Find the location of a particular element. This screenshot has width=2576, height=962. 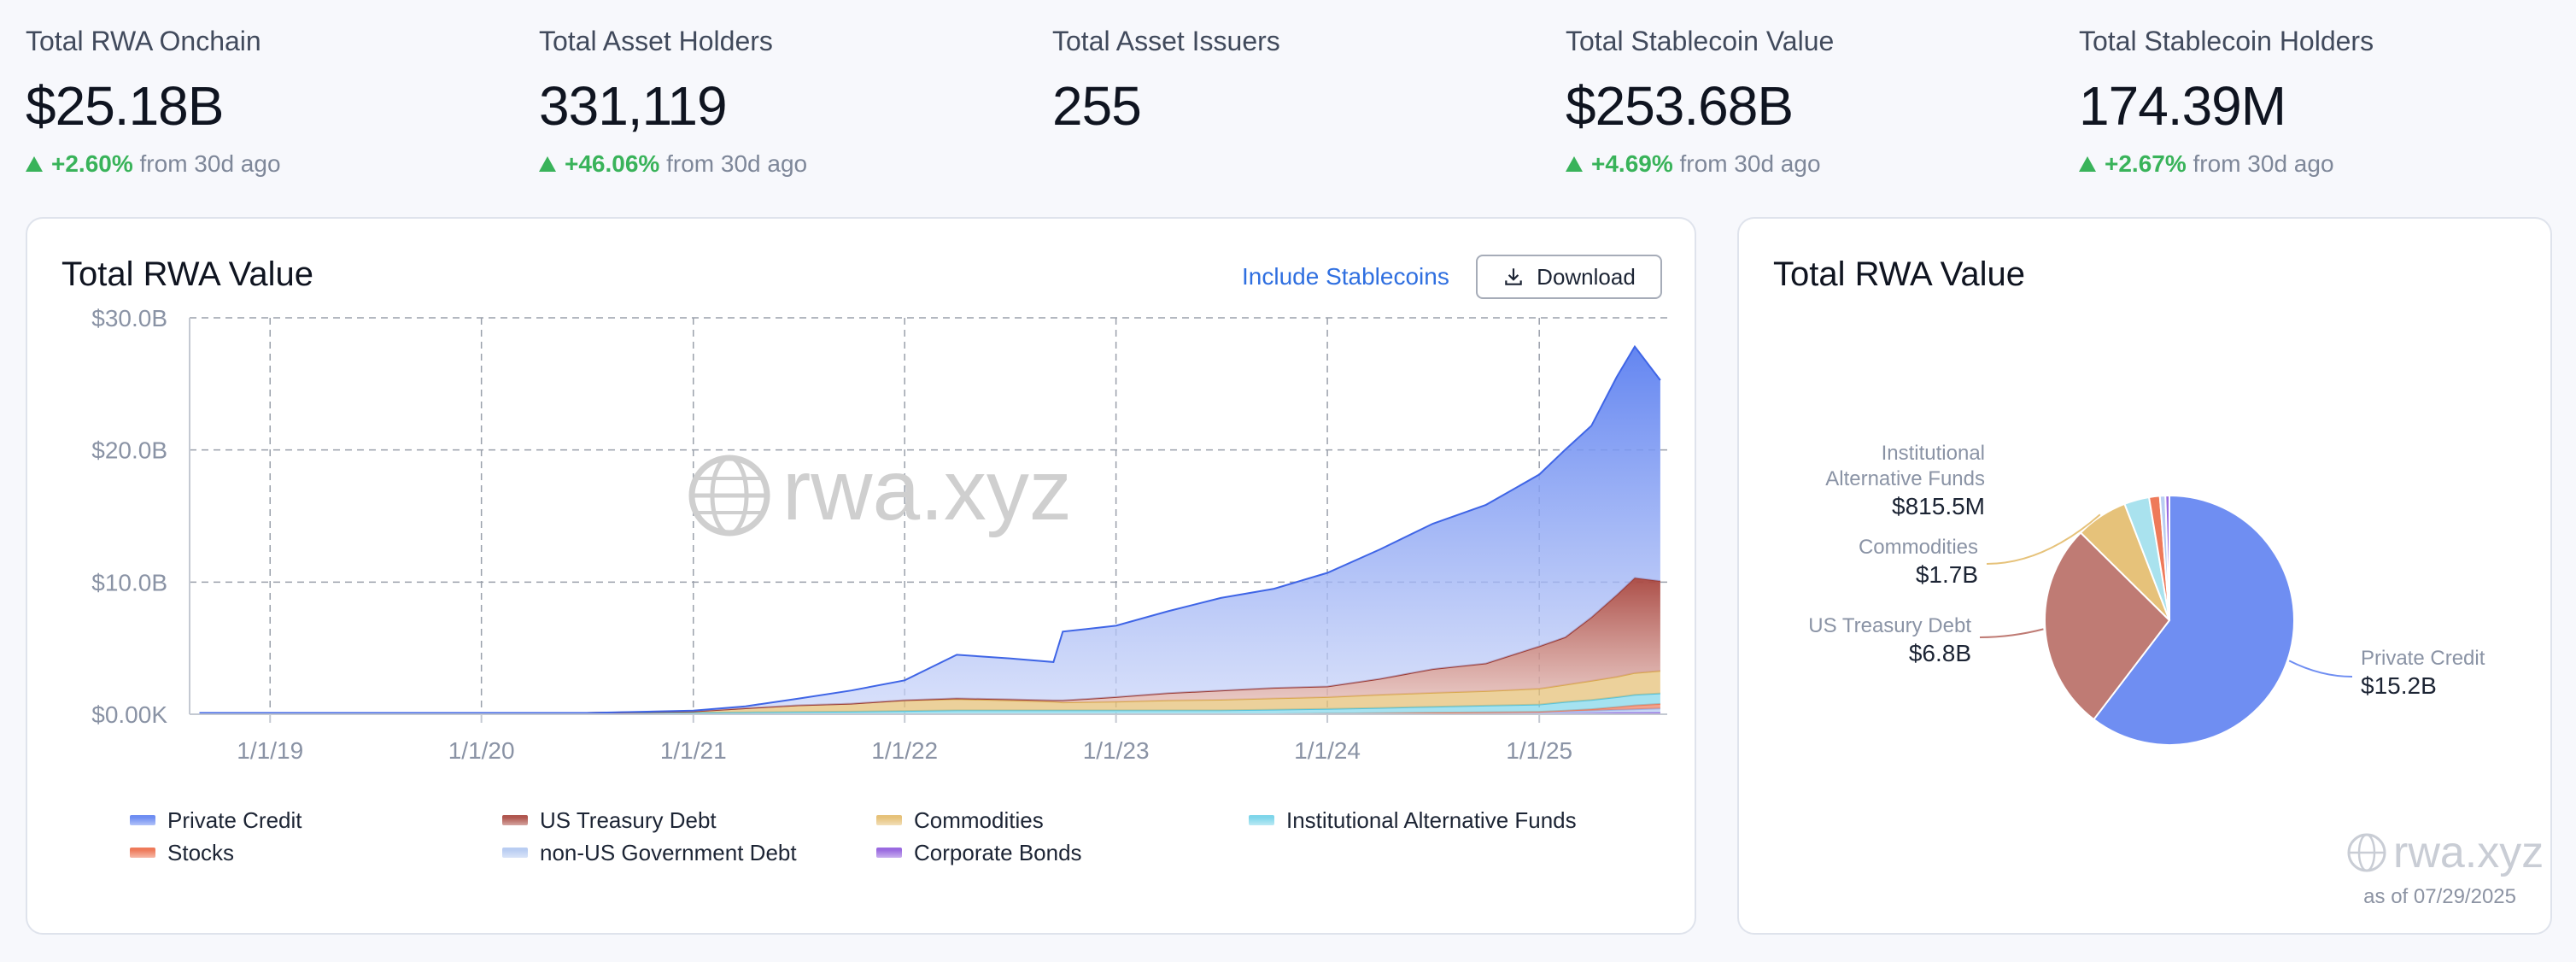

pie-callout-label: Institutional is located at coordinates (1933, 453).